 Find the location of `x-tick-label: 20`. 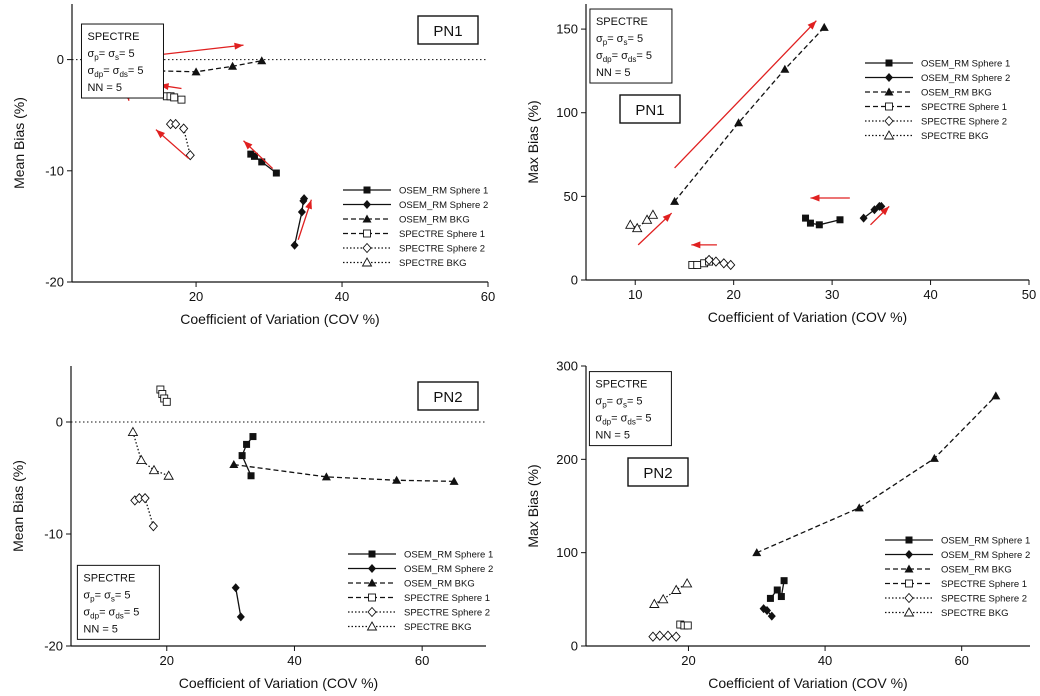

x-tick-label: 20 is located at coordinates (167, 660).